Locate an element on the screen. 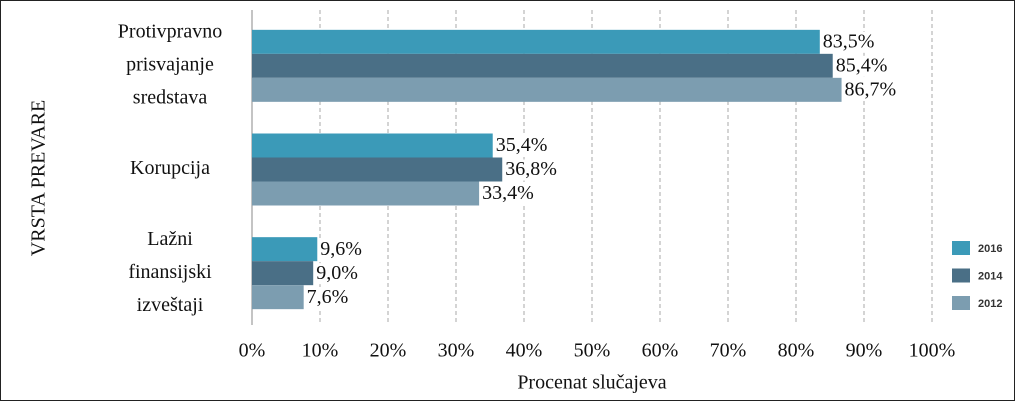 The height and width of the screenshot is (401, 1015). value-label: 85,4% is located at coordinates (862, 65).